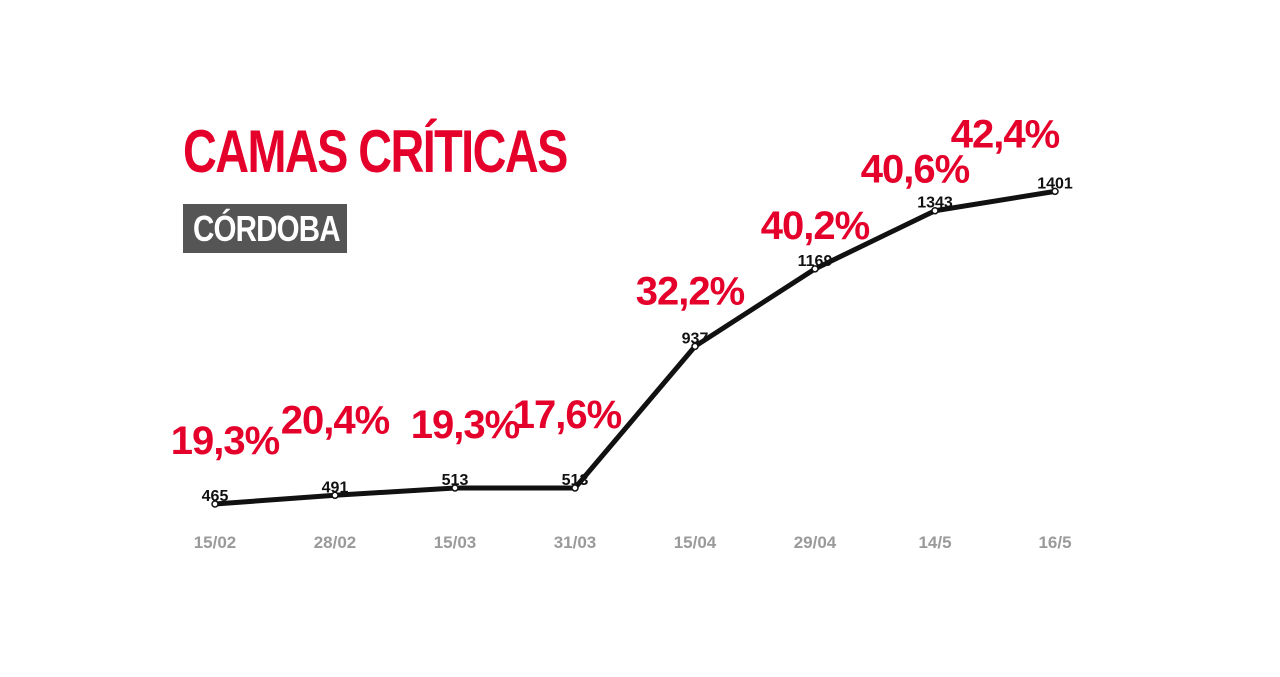 The height and width of the screenshot is (677, 1280). Describe the element at coordinates (633, 542) in the screenshot. I see `x-axis-ticks: 15/02 28/02 15/03 31/03 15/04 29/04 14/5 16/5` at that location.